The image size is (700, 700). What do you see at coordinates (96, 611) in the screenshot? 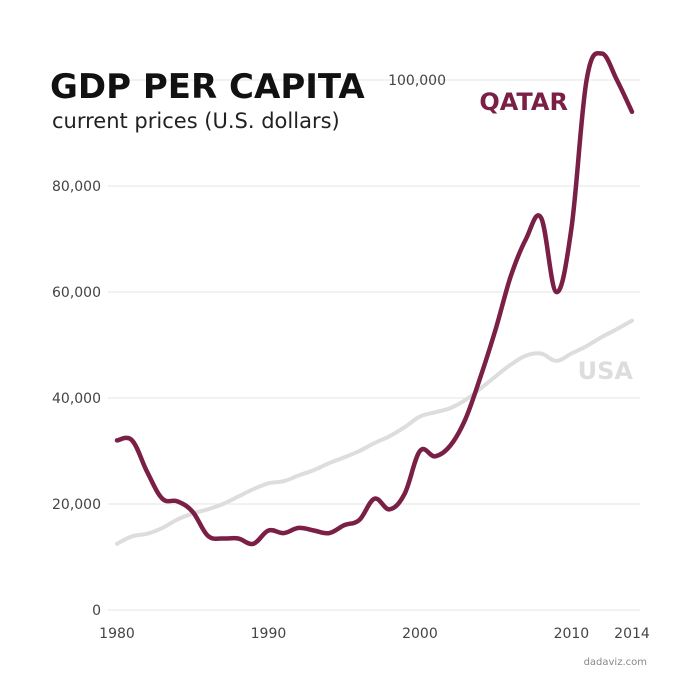
I see `y-tick-label-0: 0` at bounding box center [96, 611].